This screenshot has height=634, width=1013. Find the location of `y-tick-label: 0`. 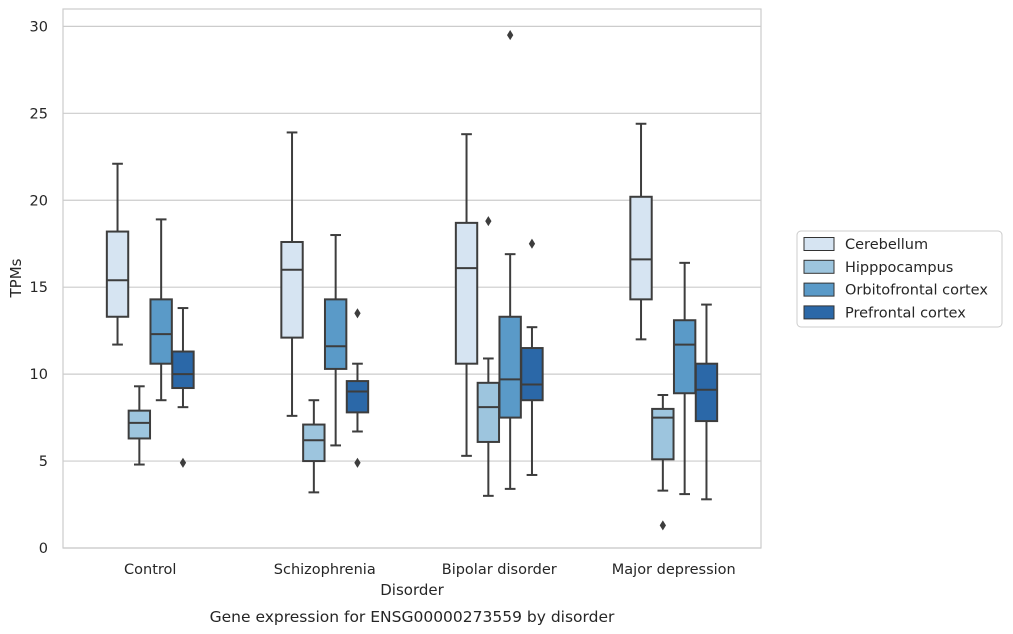

y-tick-label: 0 is located at coordinates (43, 549).